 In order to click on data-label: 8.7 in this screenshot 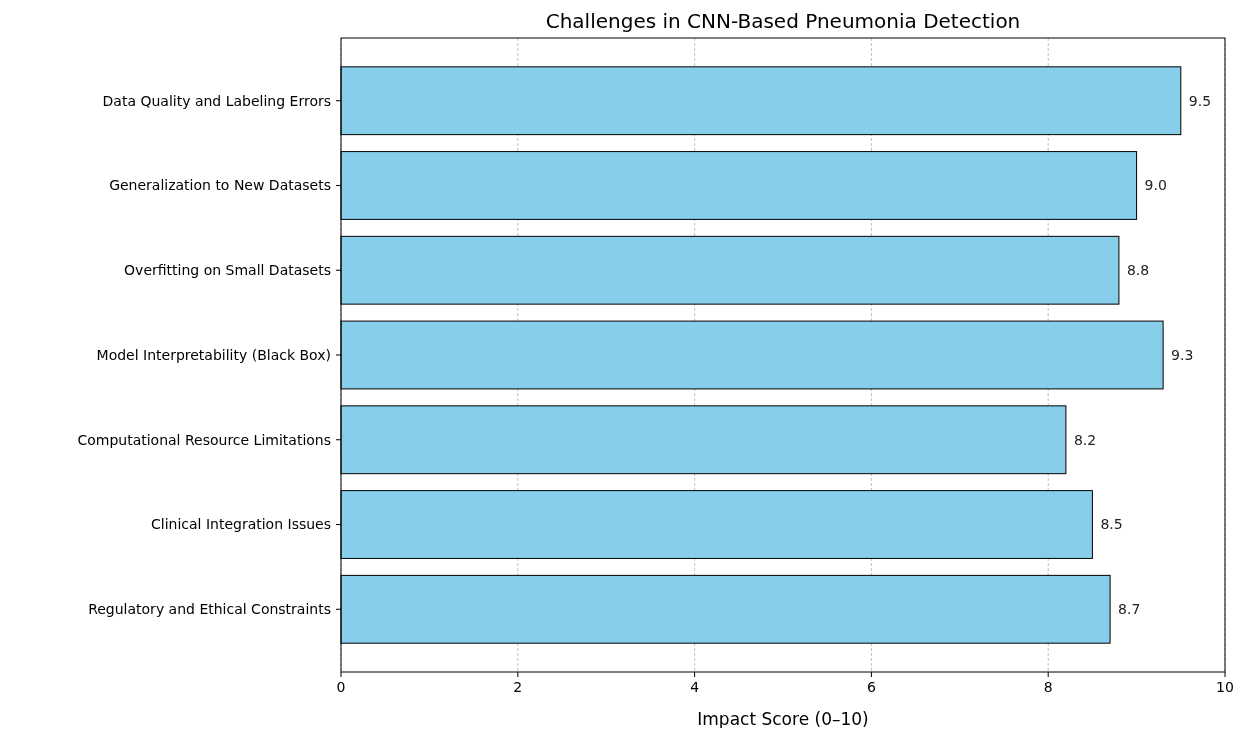, I will do `click(1129, 609)`.